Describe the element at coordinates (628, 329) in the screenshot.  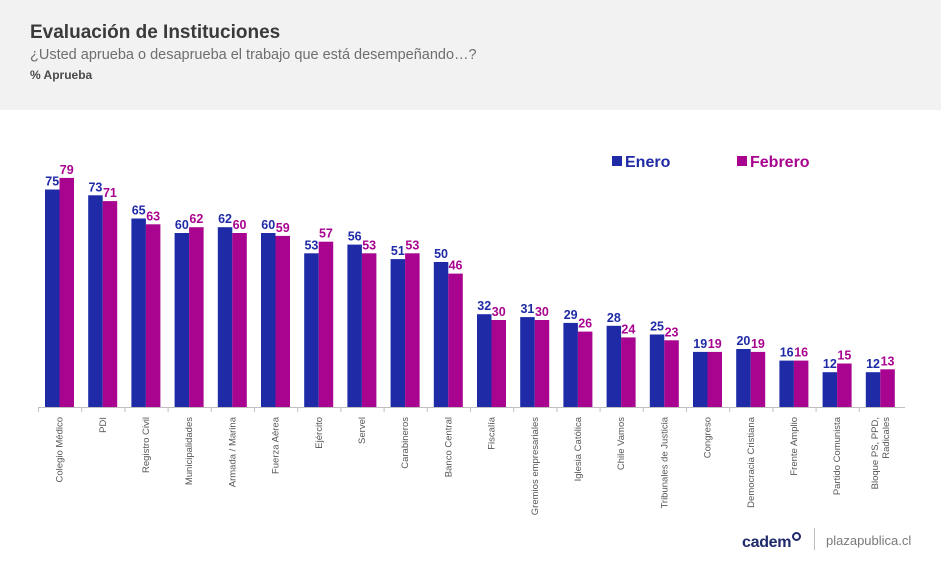
I see `data-label-febrero: 24` at that location.